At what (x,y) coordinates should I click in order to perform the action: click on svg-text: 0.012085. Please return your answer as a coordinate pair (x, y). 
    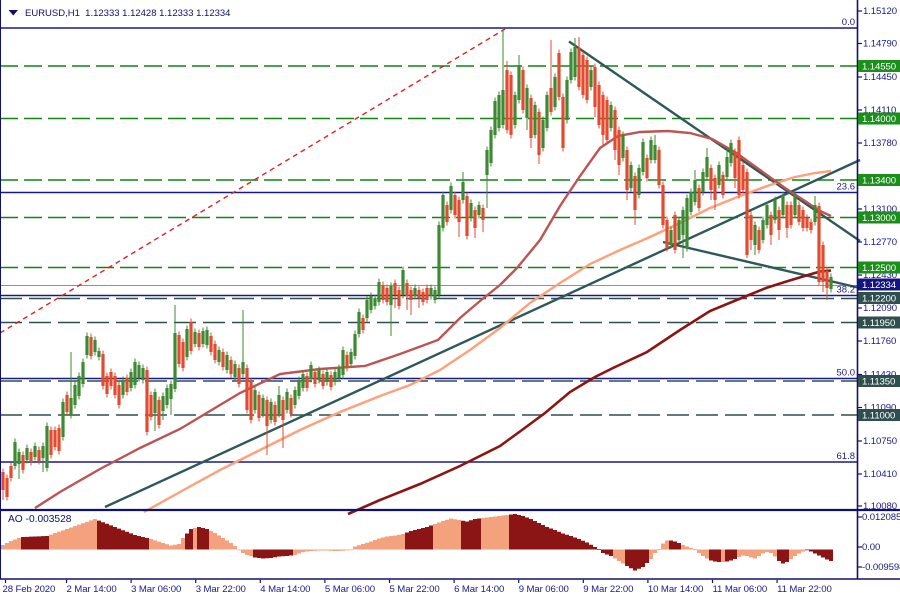
    Looking at the image, I should click on (881, 517).